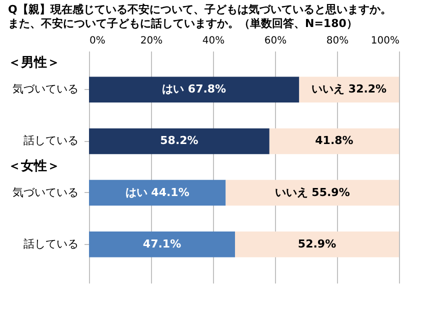 The height and width of the screenshot is (336, 448). I want to click on data-label: いいえ 32.2%, so click(349, 89).